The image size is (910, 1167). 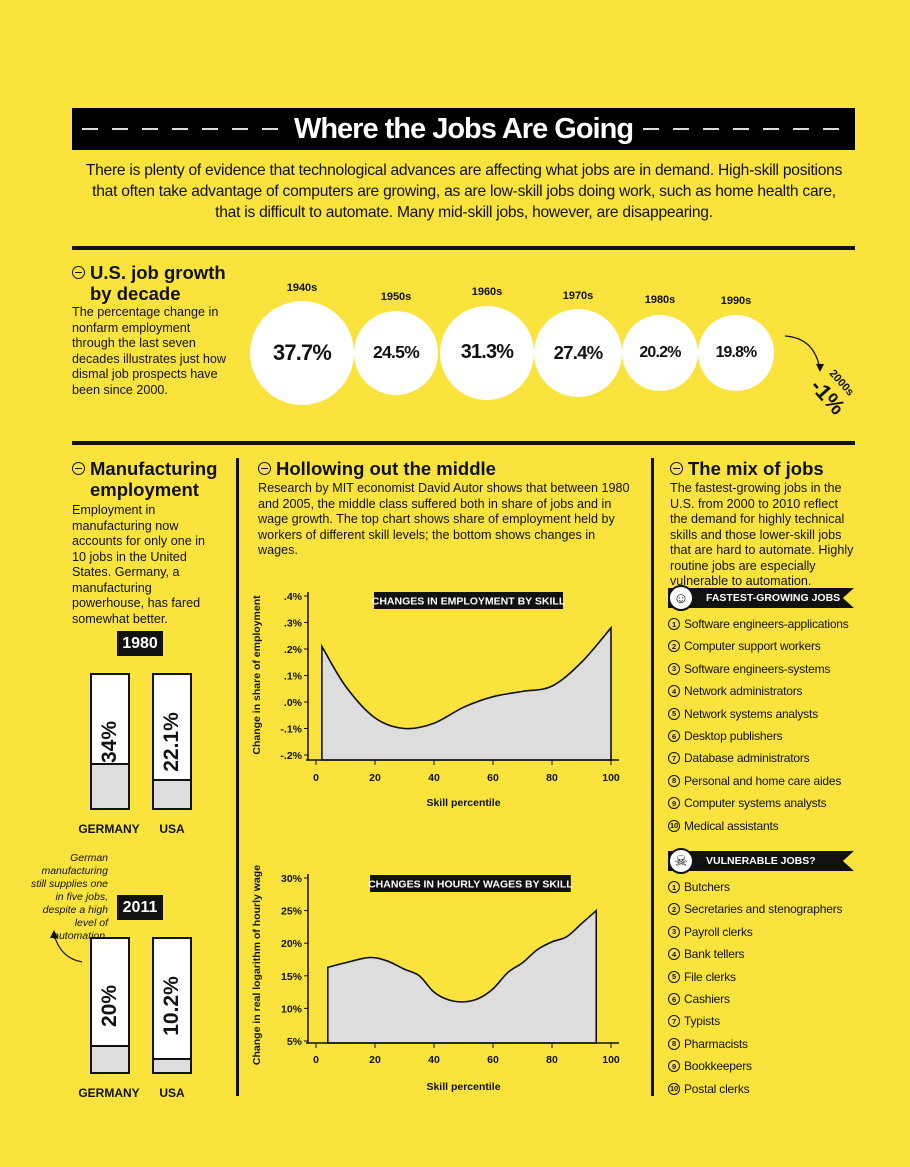 I want to click on x-axis-label: Skill percentile, so click(x=463, y=1087).